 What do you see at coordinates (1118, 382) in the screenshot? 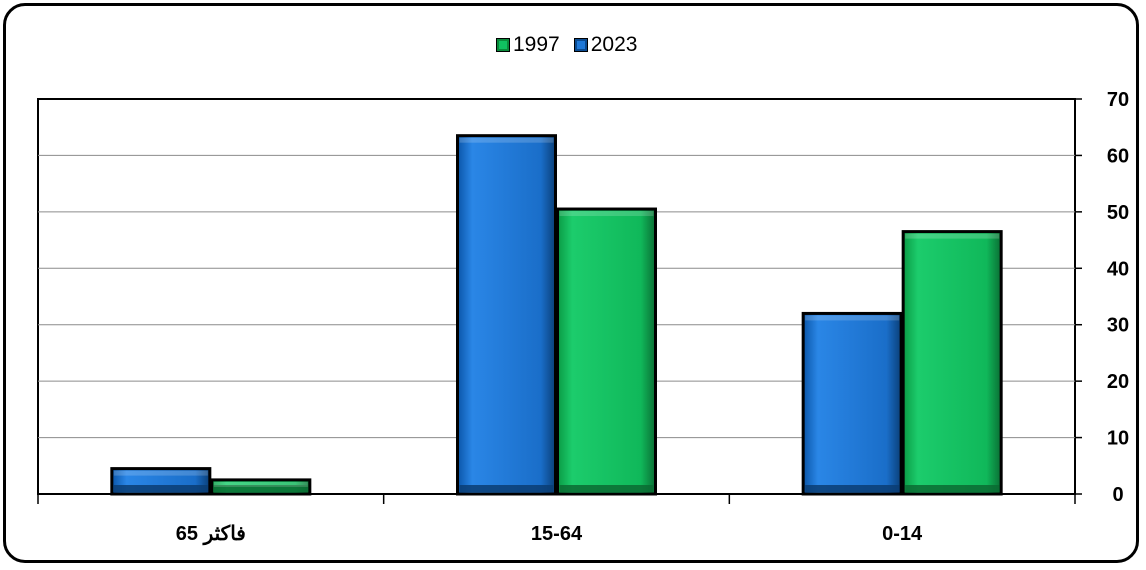
I see `y-tick-label: 20` at bounding box center [1118, 382].